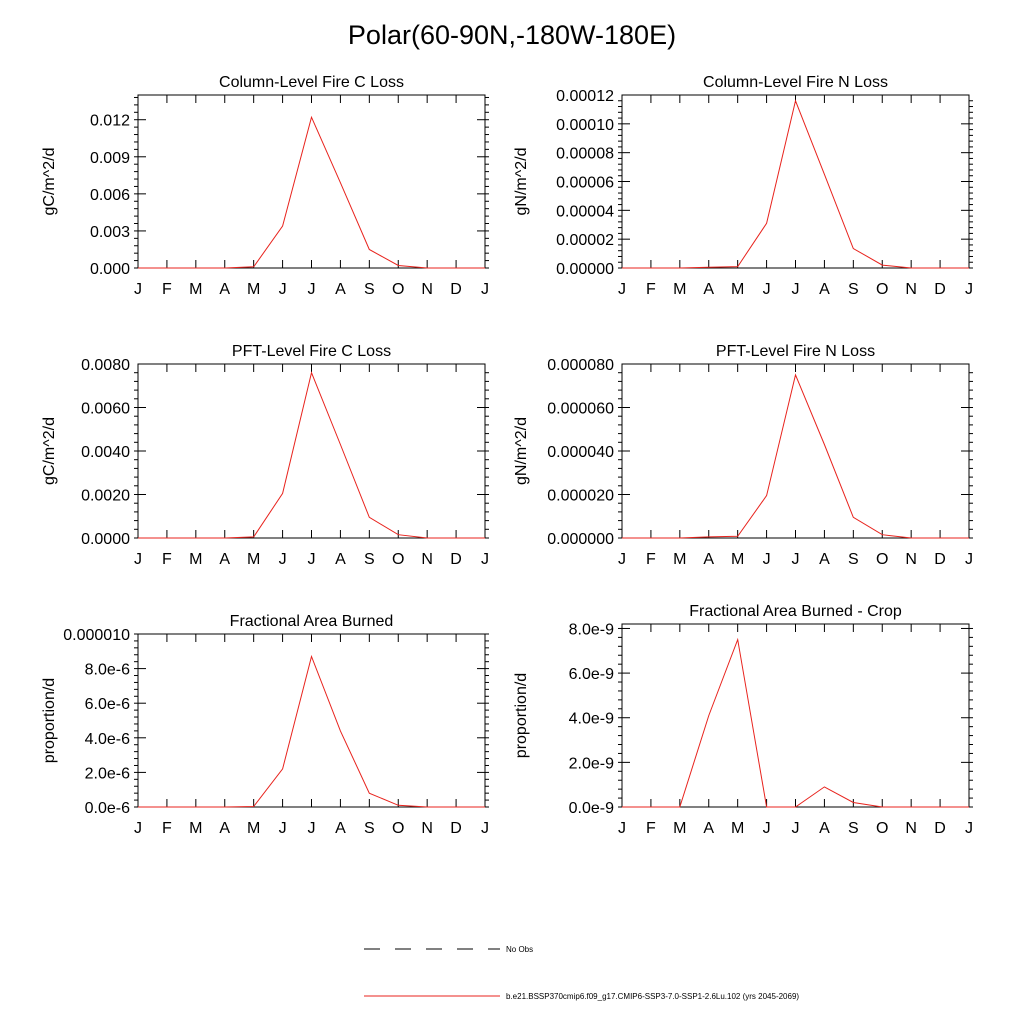 Image resolution: width=1024 pixels, height=1024 pixels. What do you see at coordinates (105, 409) in the screenshot?
I see `y-tick-label: 0.0060` at bounding box center [105, 409].